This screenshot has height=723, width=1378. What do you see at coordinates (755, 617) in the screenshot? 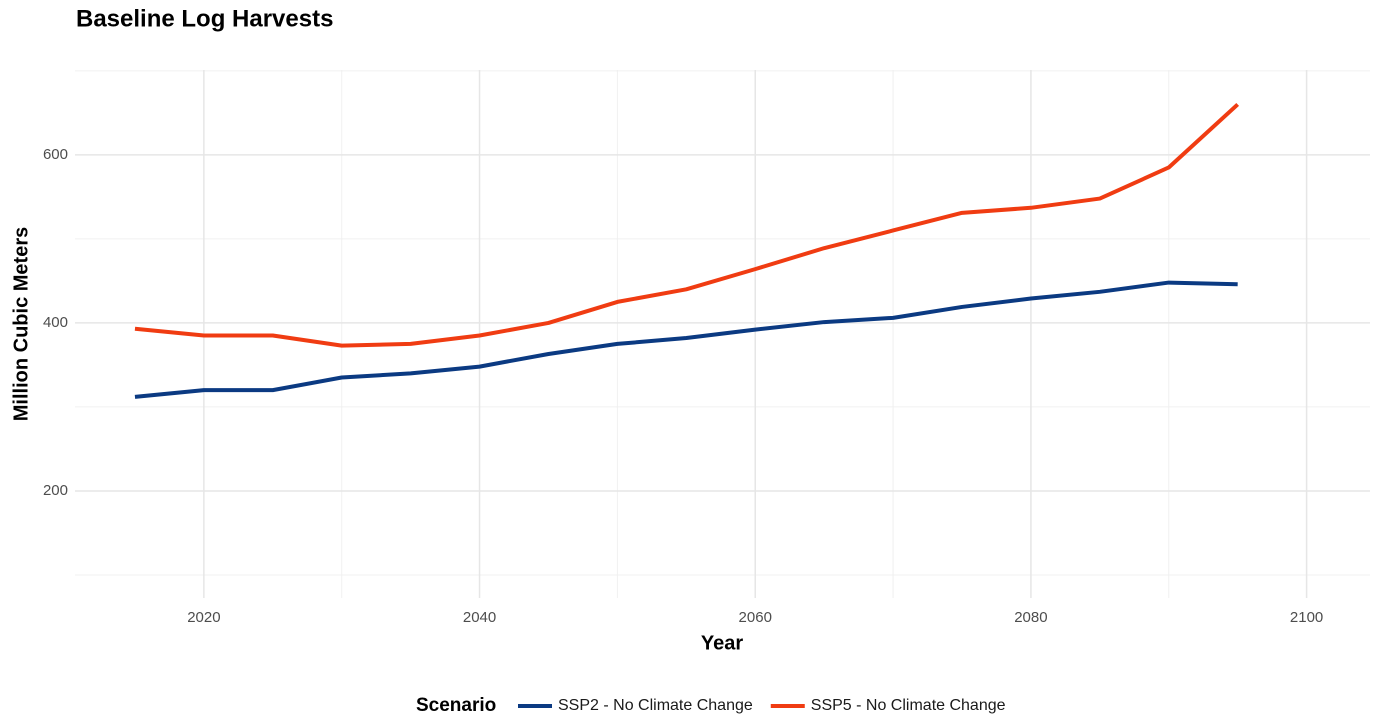
I see `x-tick-label: 2060` at bounding box center [755, 617].